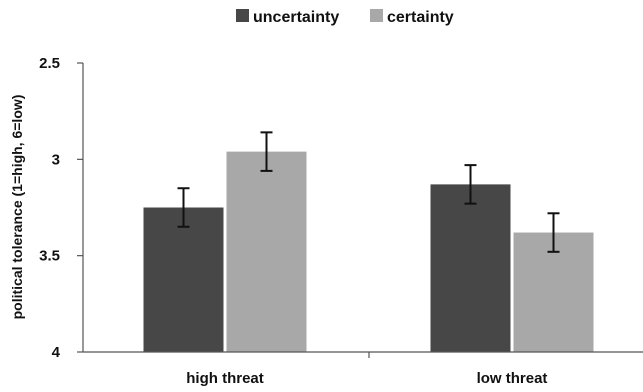 Image resolution: width=643 pixels, height=392 pixels. Describe the element at coordinates (420, 17) in the screenshot. I see `legend-label-certainty: certainty` at that location.